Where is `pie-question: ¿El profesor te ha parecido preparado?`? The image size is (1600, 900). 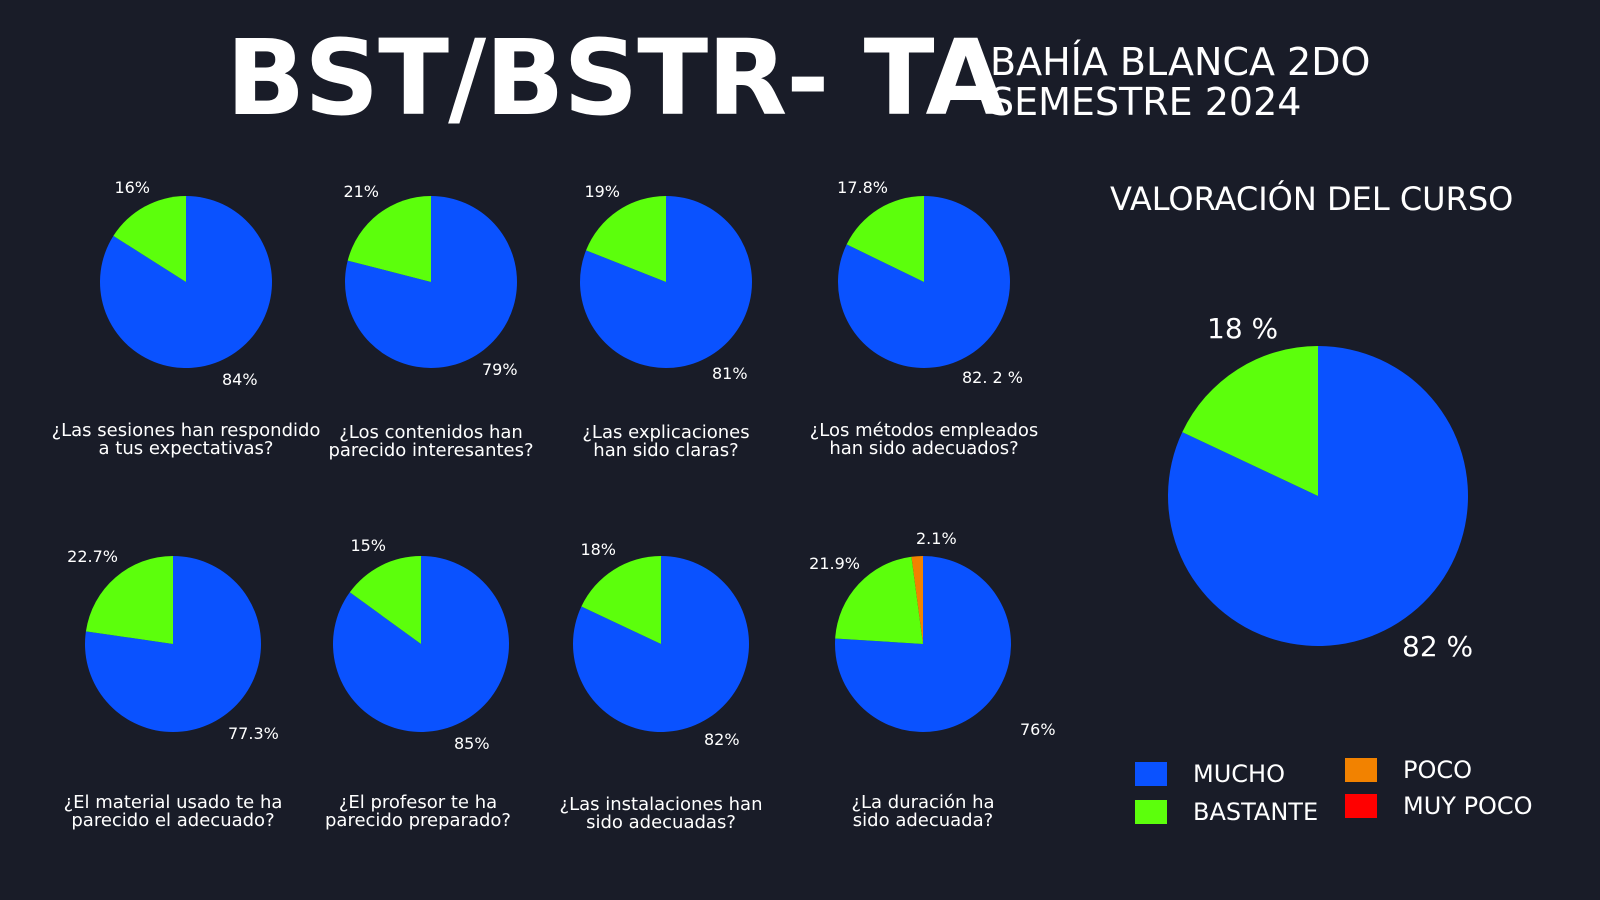 pie-question: ¿El profesor te ha parecido preparado? is located at coordinates (418, 812).